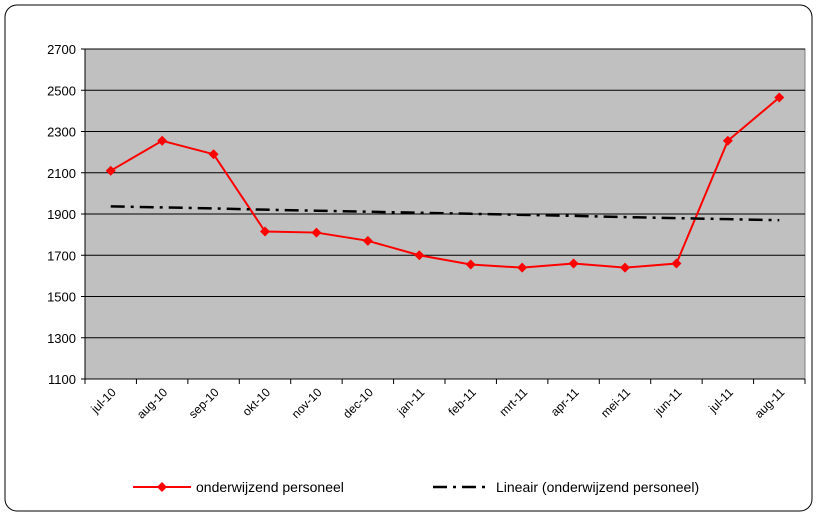 The width and height of the screenshot is (818, 522). What do you see at coordinates (61, 297) in the screenshot?
I see `y-tick-label: 1500` at bounding box center [61, 297].